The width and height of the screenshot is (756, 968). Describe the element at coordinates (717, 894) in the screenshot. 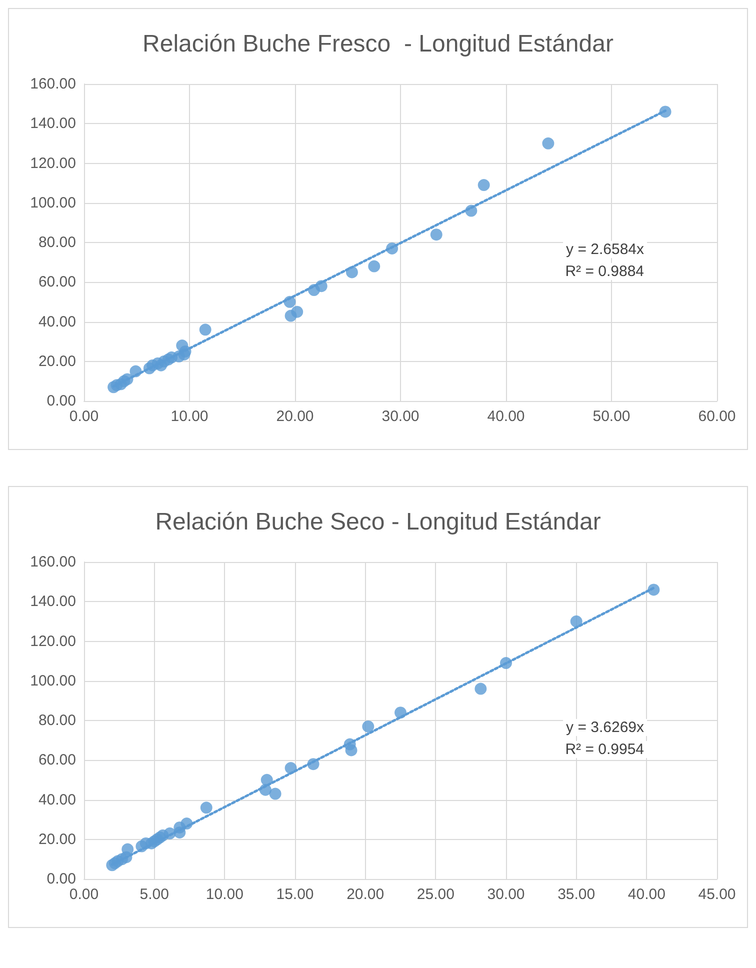

I see `x-tick-label: 45.00` at that location.